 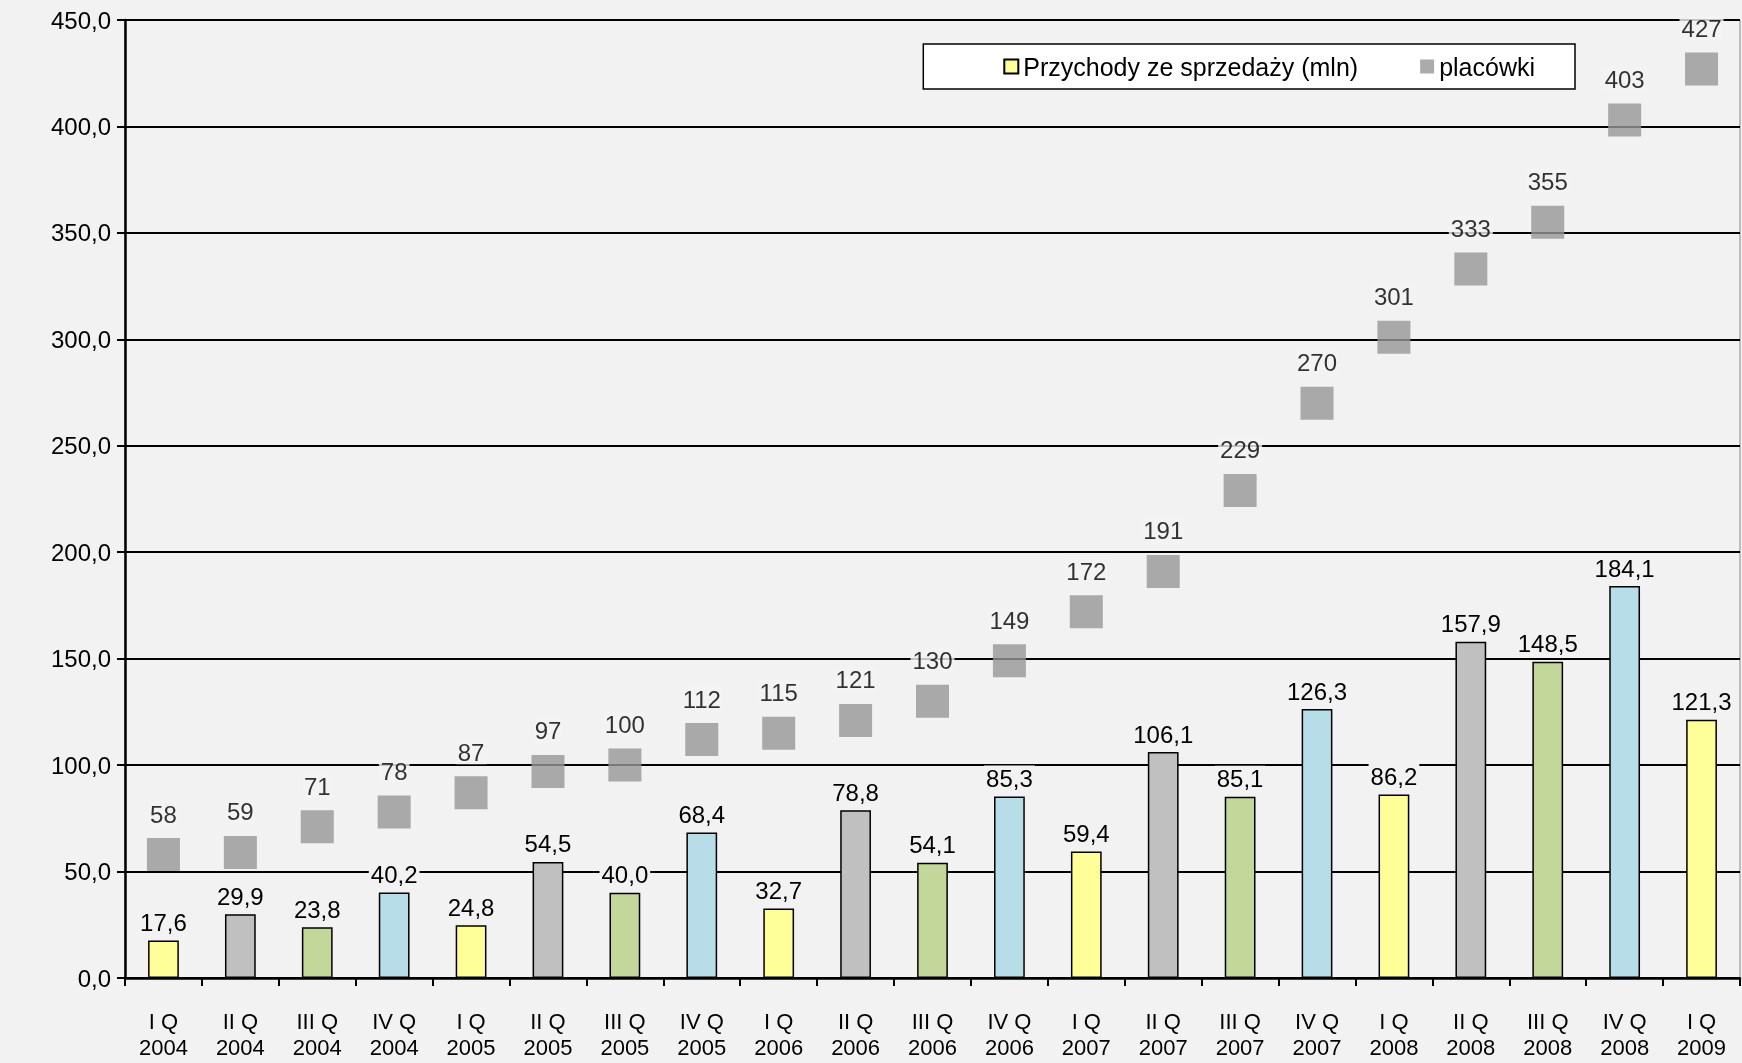 What do you see at coordinates (1163, 1034) in the screenshot?
I see `x-tick-label: II Q 2007` at bounding box center [1163, 1034].